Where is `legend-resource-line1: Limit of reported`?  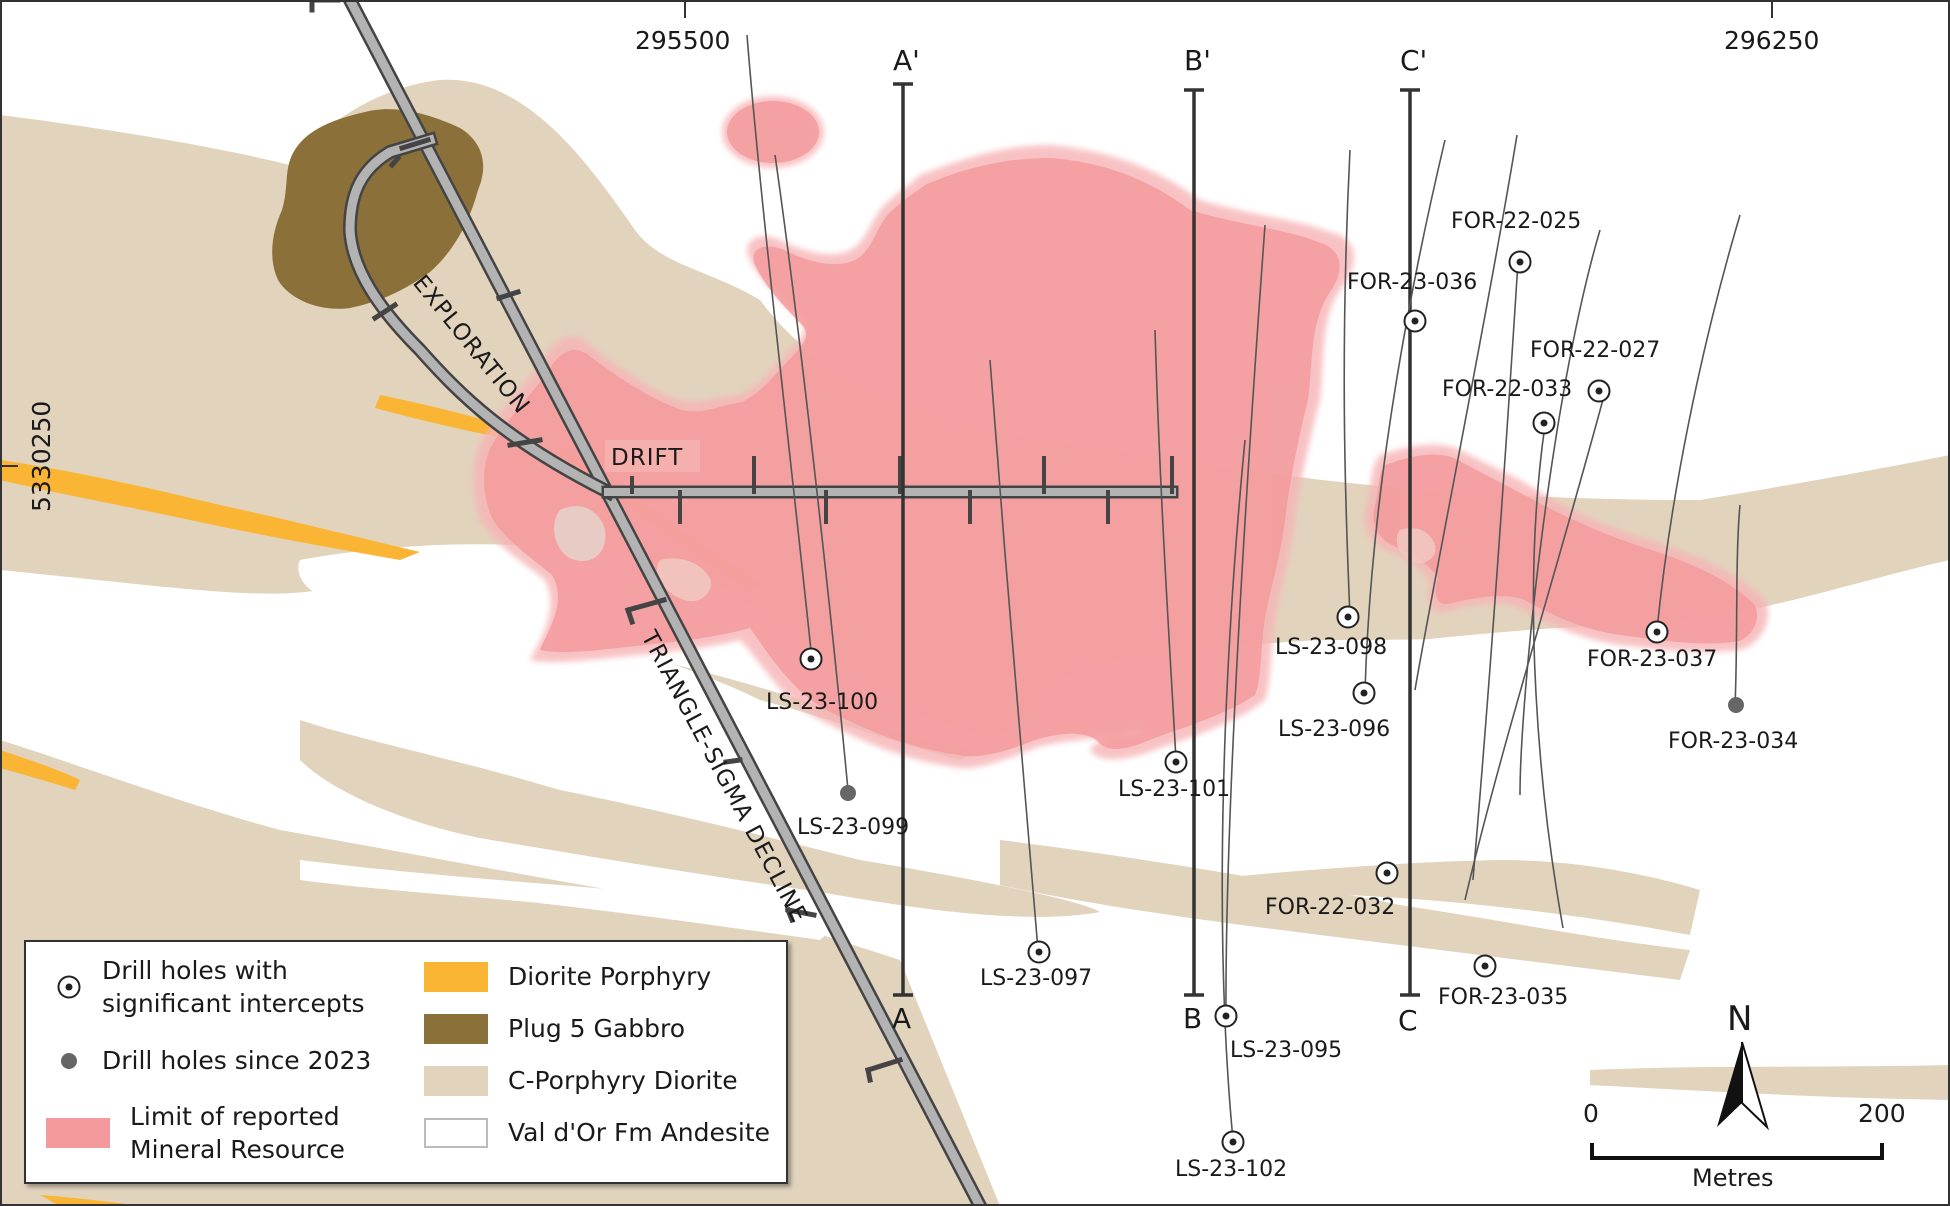 legend-resource-line1: Limit of reported is located at coordinates (235, 1116).